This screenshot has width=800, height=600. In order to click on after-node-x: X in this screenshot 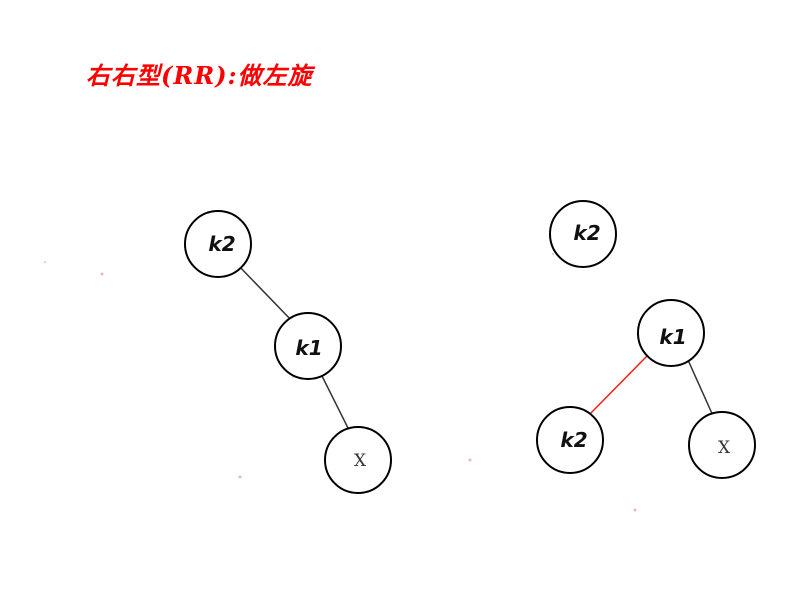, I will do `click(722, 445)`.